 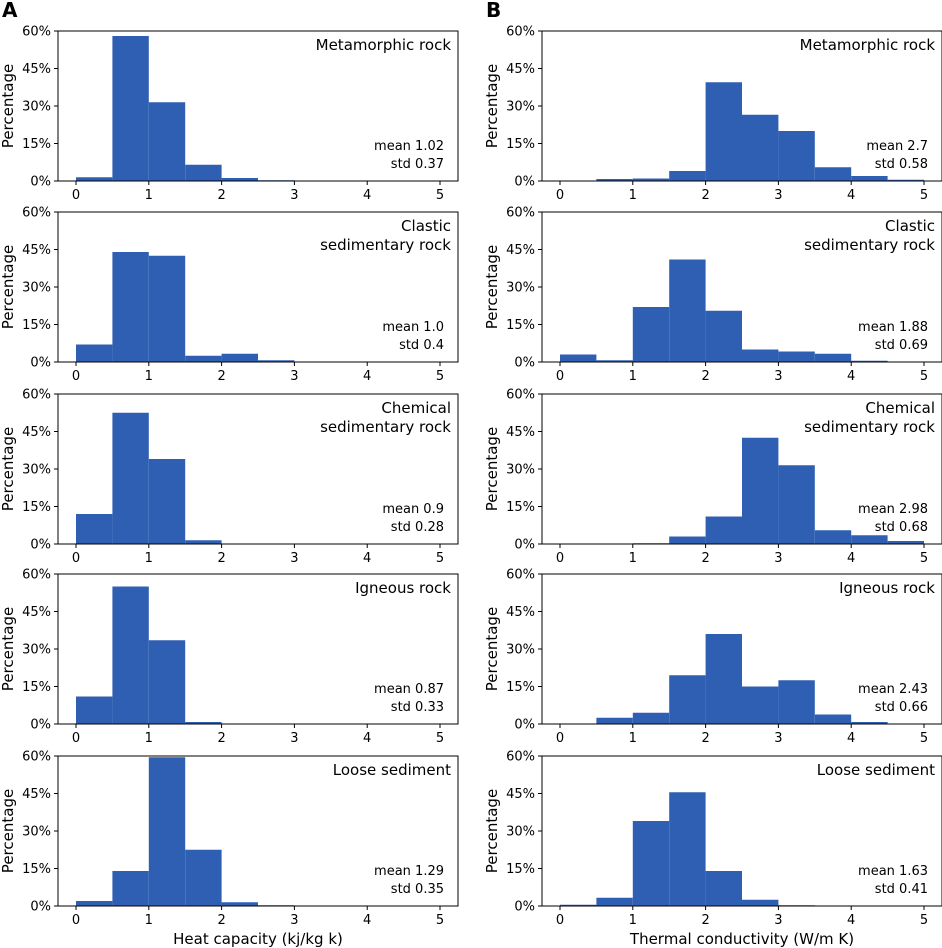 I want to click on mean-label: mean 1.29, so click(x=409, y=871).